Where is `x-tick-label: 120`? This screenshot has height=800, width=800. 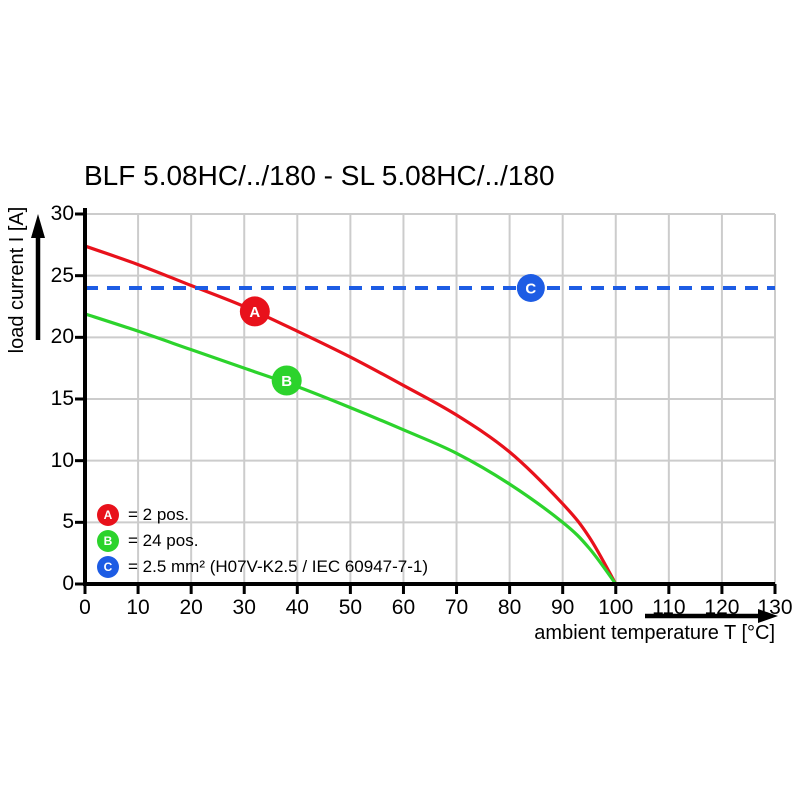
x-tick-label: 120 is located at coordinates (722, 607).